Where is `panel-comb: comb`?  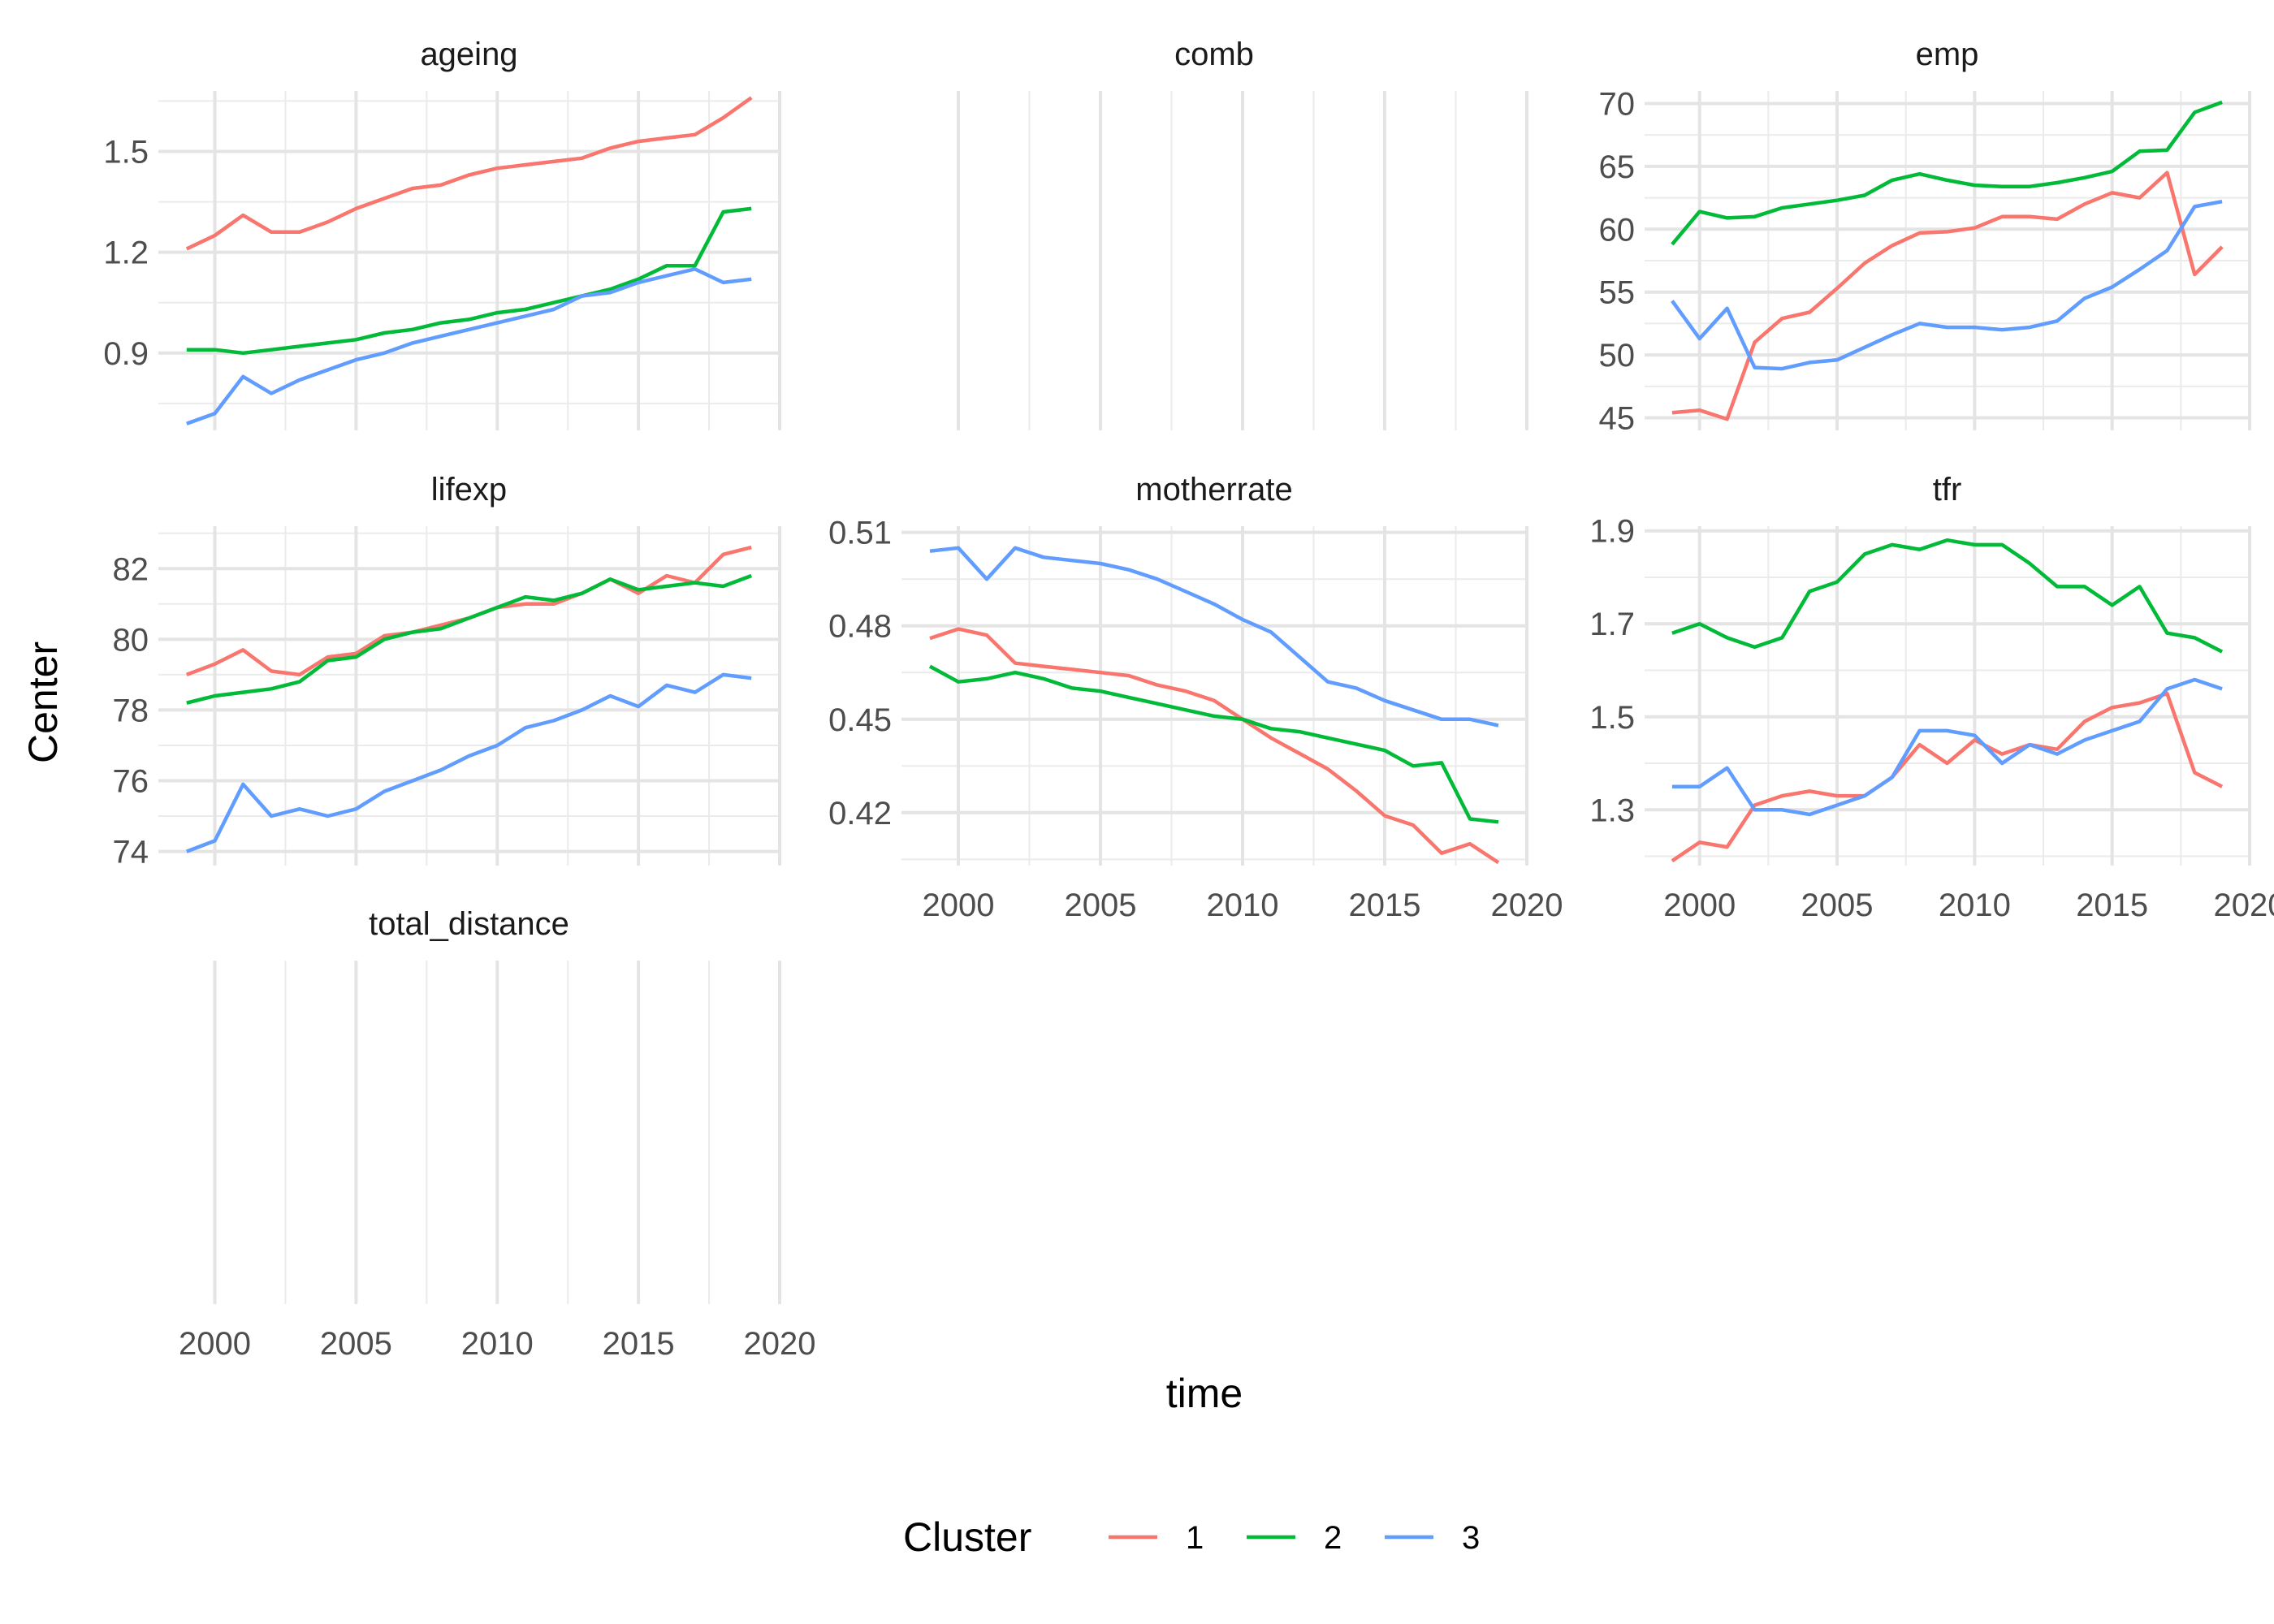
panel-comb: comb is located at coordinates (1242, 233).